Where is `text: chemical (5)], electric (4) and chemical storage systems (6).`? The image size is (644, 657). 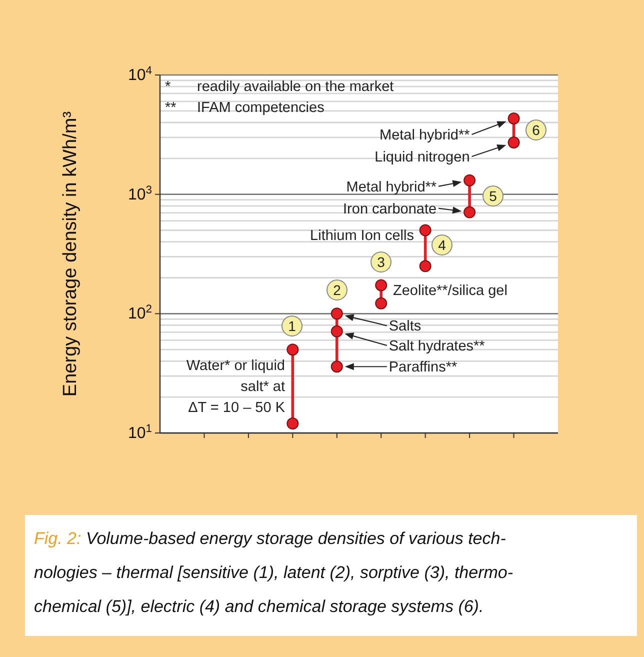 text: chemical (5)], electric (4) and chemical storage systems (6). is located at coordinates (259, 606).